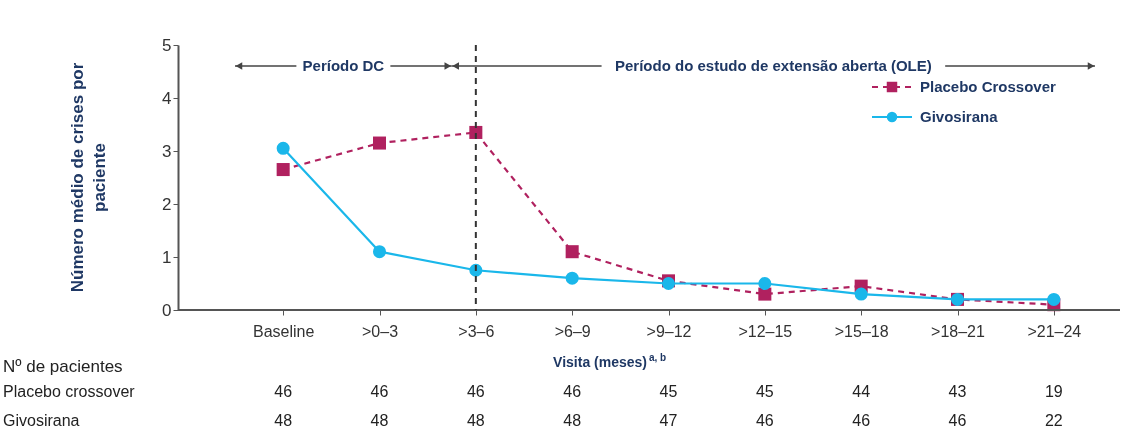 Image resolution: width=1129 pixels, height=443 pixels. Describe the element at coordinates (957, 391) in the screenshot. I see `text: 43` at that location.